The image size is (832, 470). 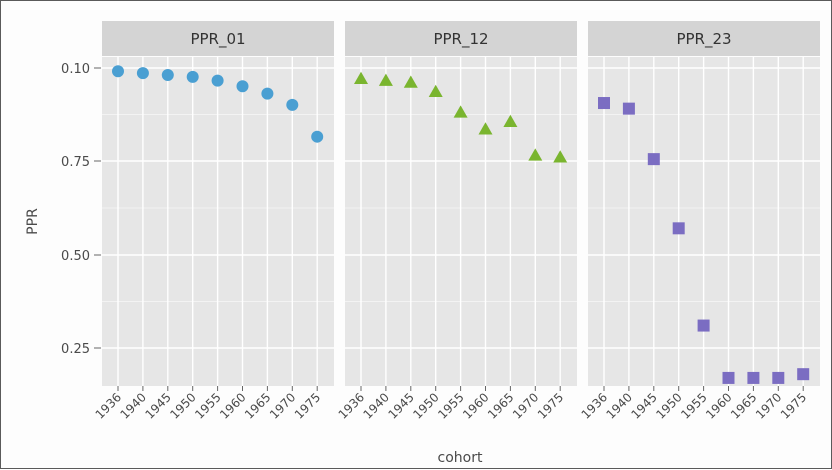 What do you see at coordinates (75, 349) in the screenshot?
I see `y-tick-label: 0.25` at bounding box center [75, 349].